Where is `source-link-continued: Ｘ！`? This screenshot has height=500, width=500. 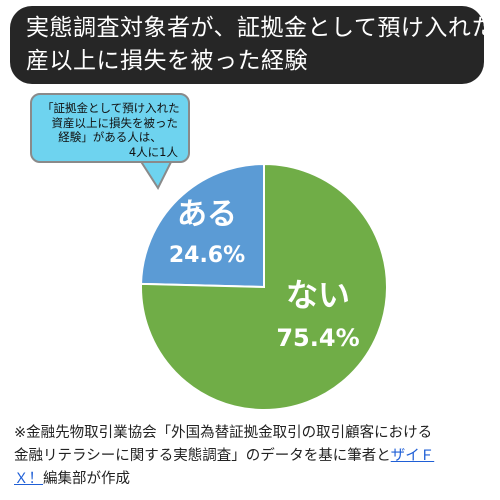
source-link-continued: Ｘ！ is located at coordinates (28, 479).